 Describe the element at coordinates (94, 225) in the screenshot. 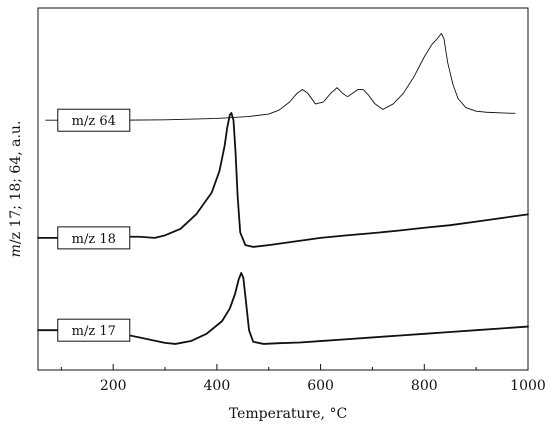

I see `series-labels: m/z 64 m/z 18 m/z 17` at that location.